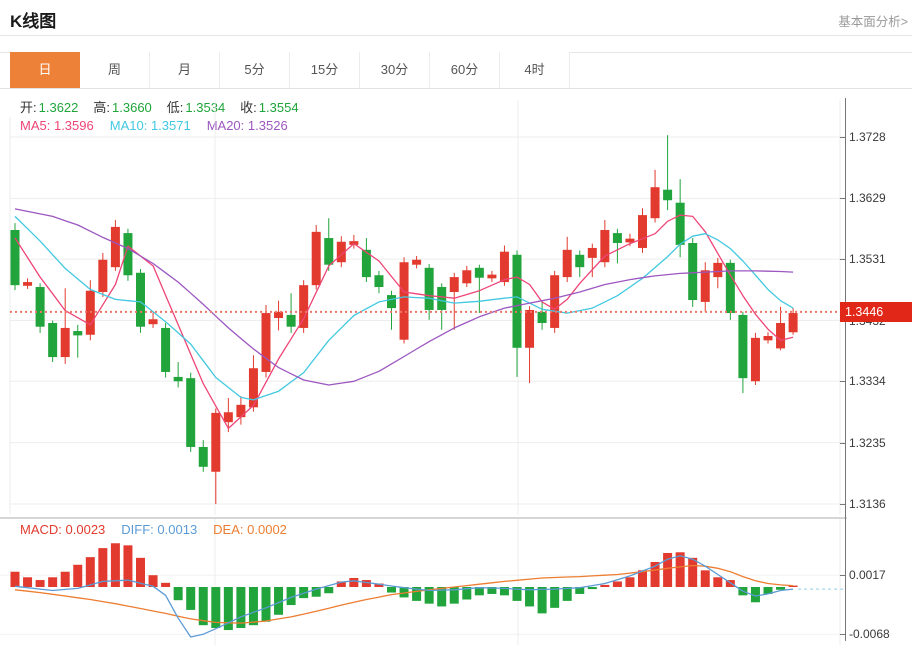 The image size is (912, 647). I want to click on axis-label: 1.3334, so click(874, 381).